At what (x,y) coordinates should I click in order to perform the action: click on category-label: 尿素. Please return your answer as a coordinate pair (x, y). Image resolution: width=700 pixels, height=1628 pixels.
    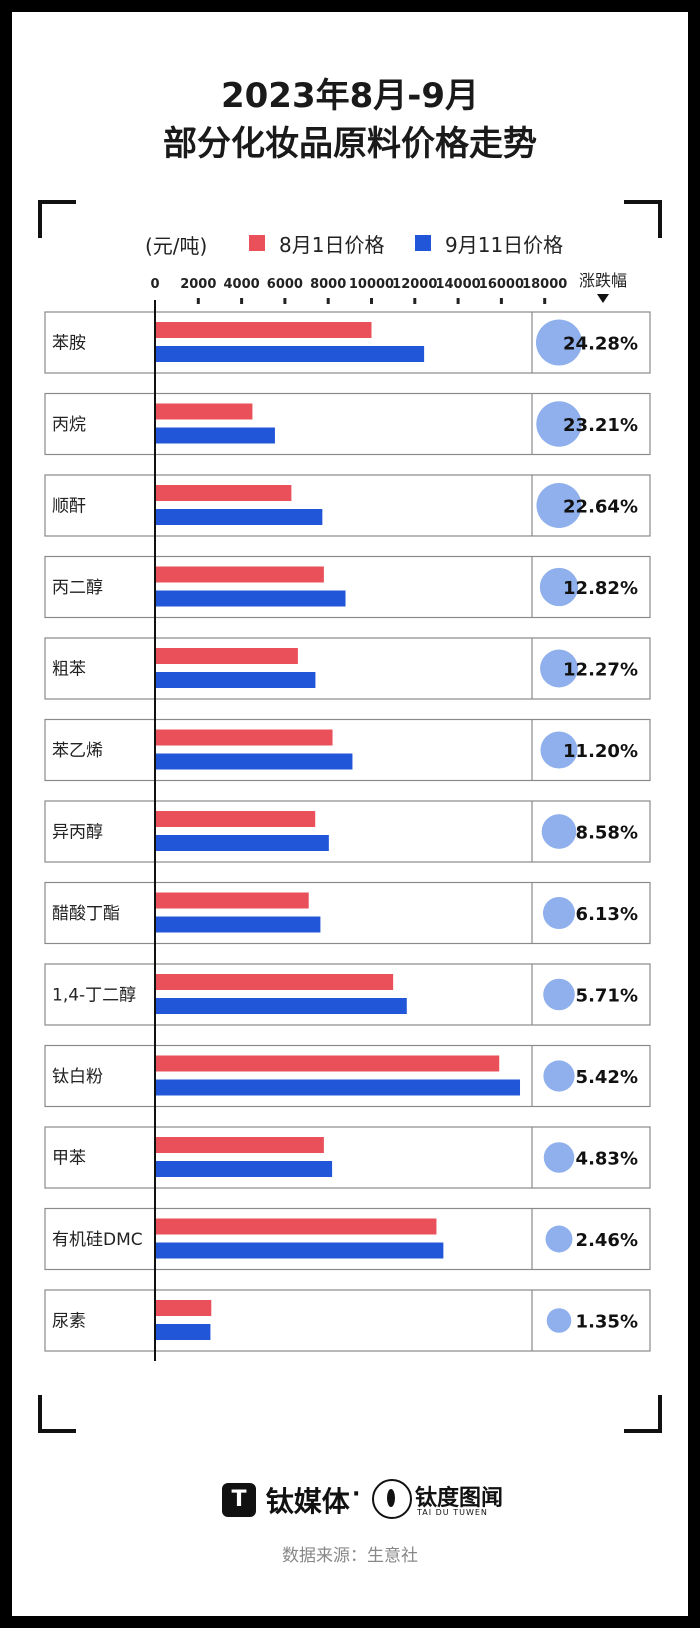
    Looking at the image, I should click on (69, 1322).